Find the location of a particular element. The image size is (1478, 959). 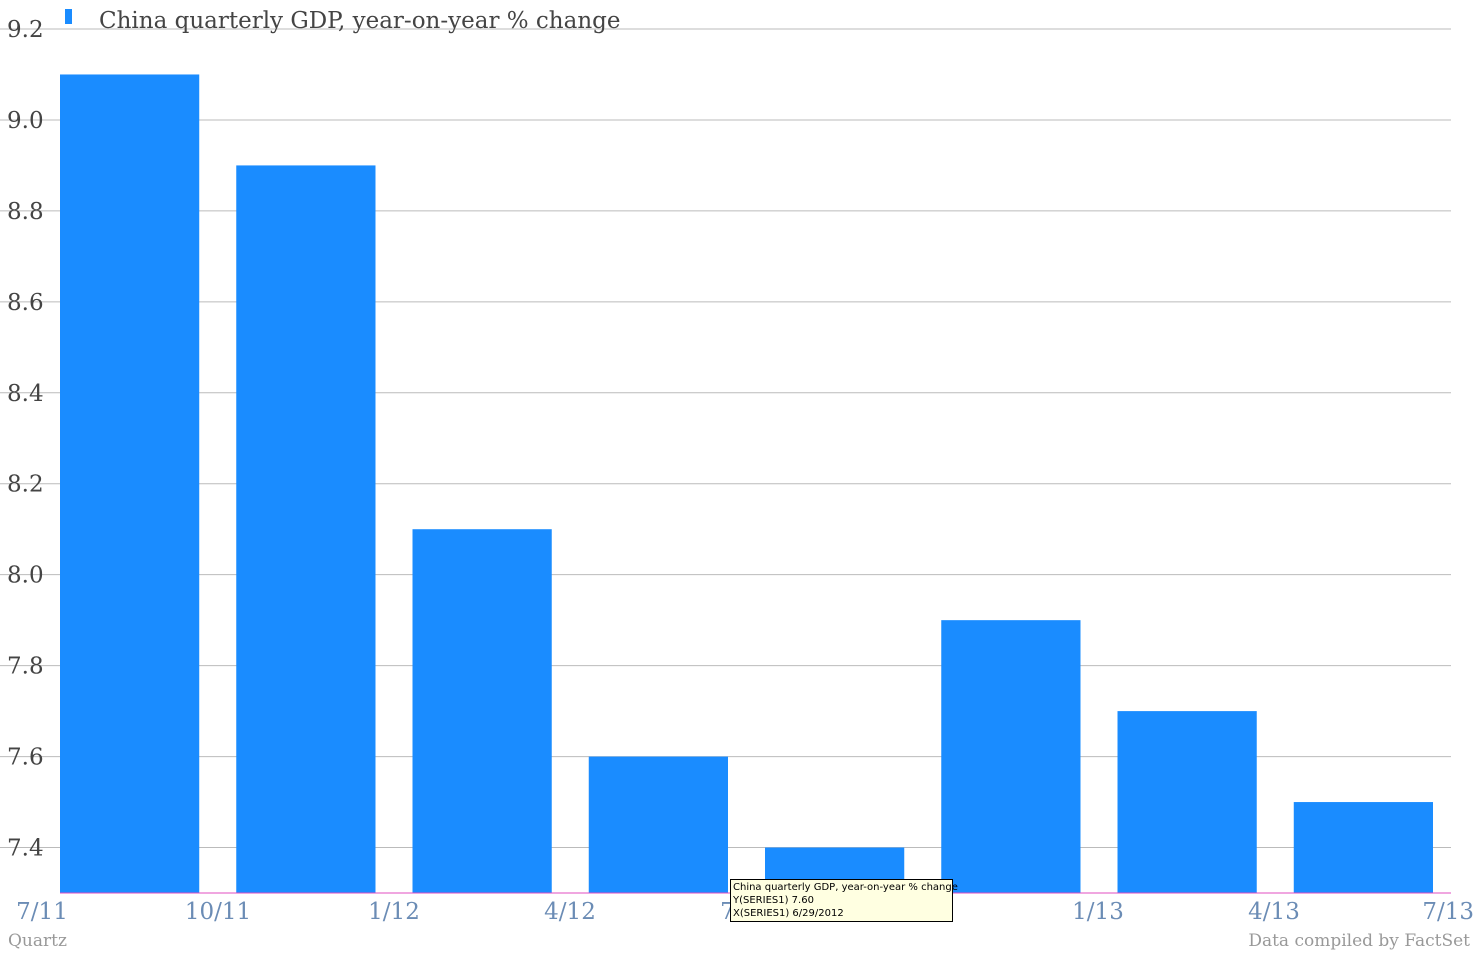

y-tick-label: 8.2 is located at coordinates (25, 485).